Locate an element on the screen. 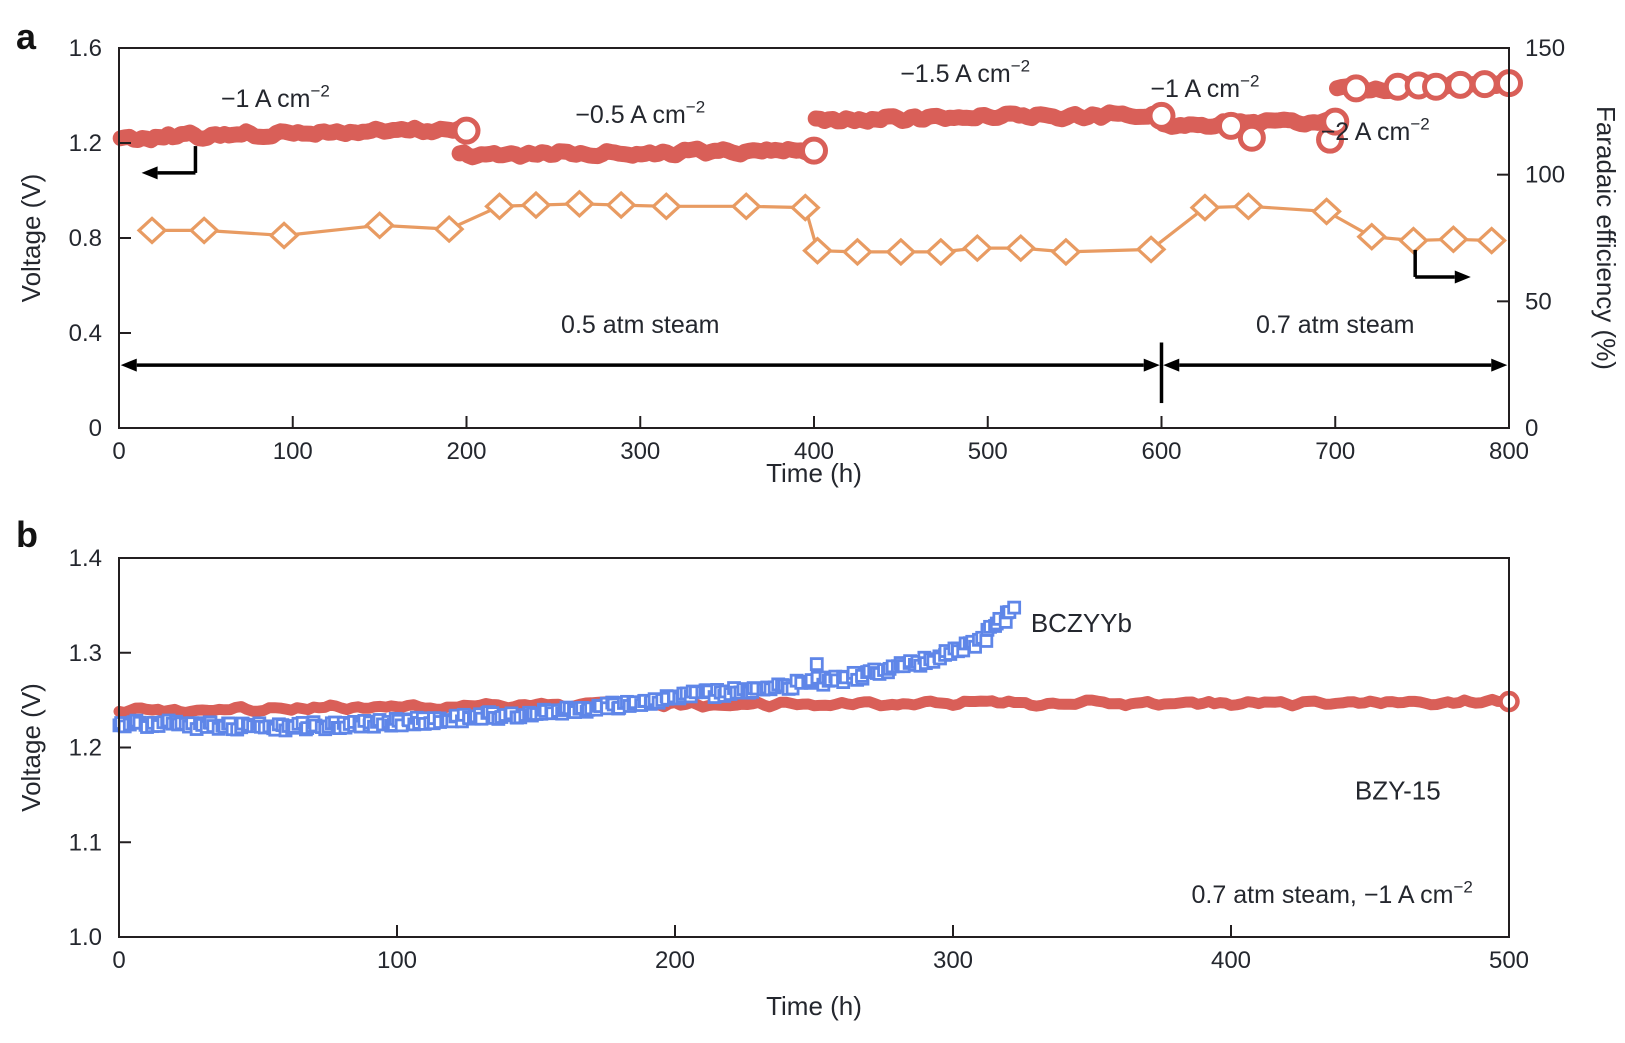 This screenshot has width=1625, height=1043. y-right-axis-title: Faradaic efficiency (%) is located at coordinates (1606, 238).